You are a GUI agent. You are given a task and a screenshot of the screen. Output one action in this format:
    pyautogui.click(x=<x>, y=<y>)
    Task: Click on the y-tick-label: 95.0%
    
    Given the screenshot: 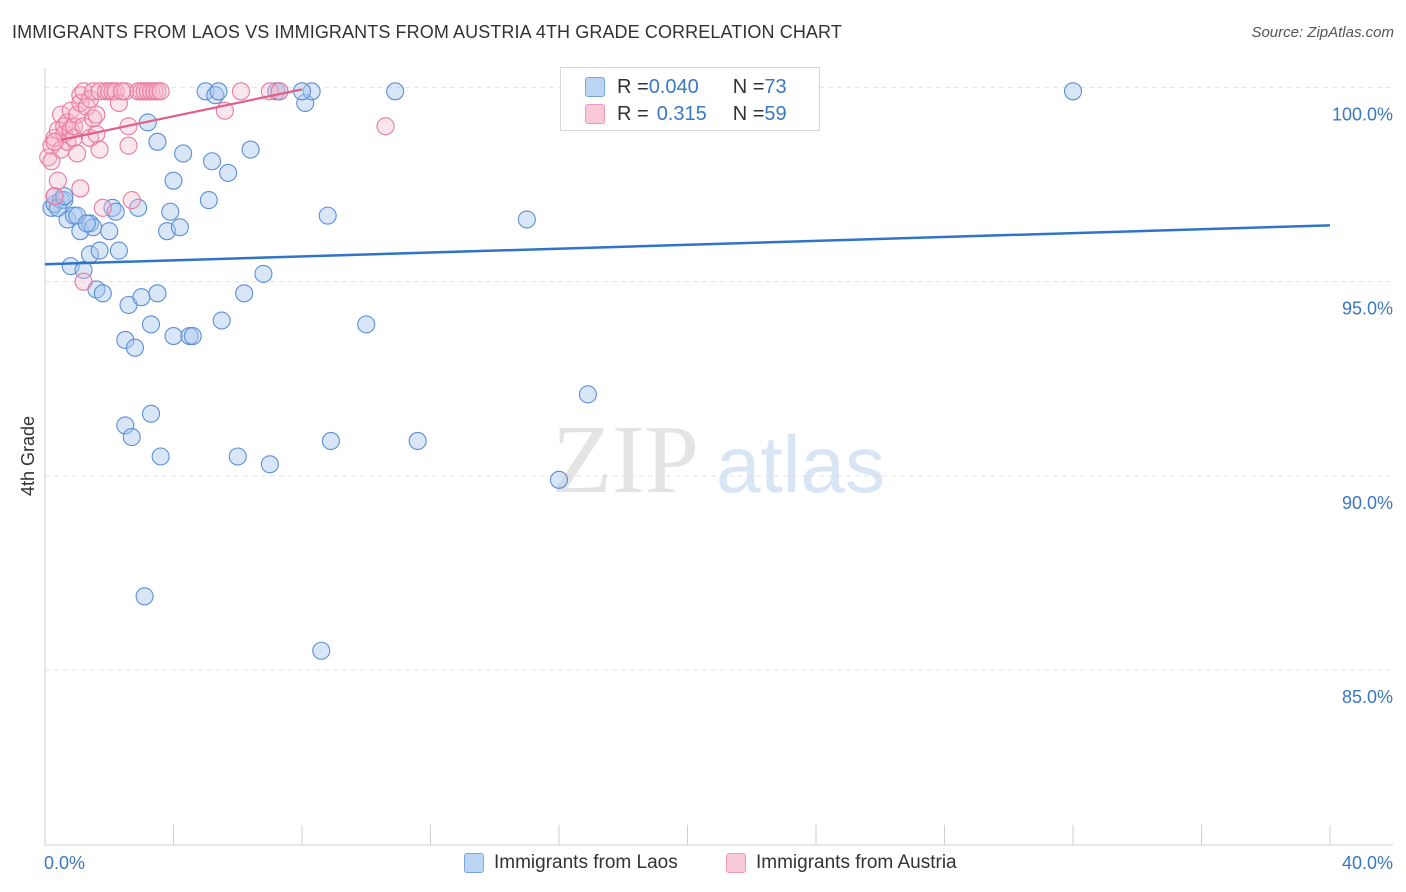 What is the action you would take?
    pyautogui.click(x=1367, y=309)
    